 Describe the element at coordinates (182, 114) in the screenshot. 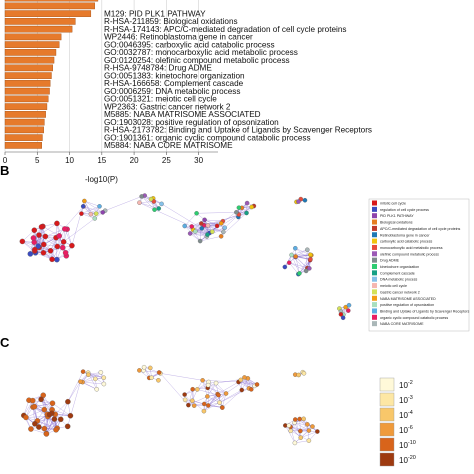

I see `term-label: M5885: NABA MATRISOME ASSOCIATED` at that location.